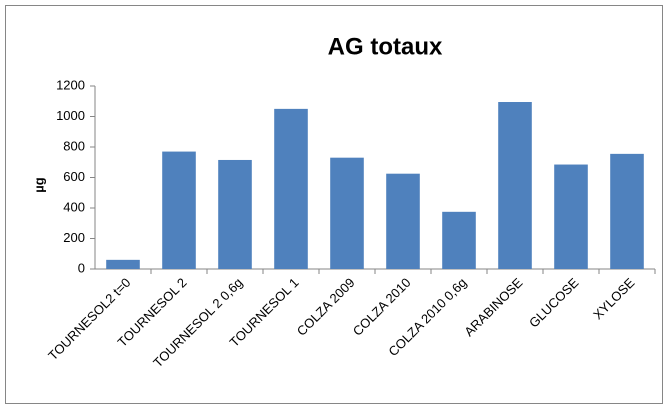 The height and width of the screenshot is (415, 669). What do you see at coordinates (70, 115) in the screenshot?
I see `y-tick-label: 1000` at bounding box center [70, 115].